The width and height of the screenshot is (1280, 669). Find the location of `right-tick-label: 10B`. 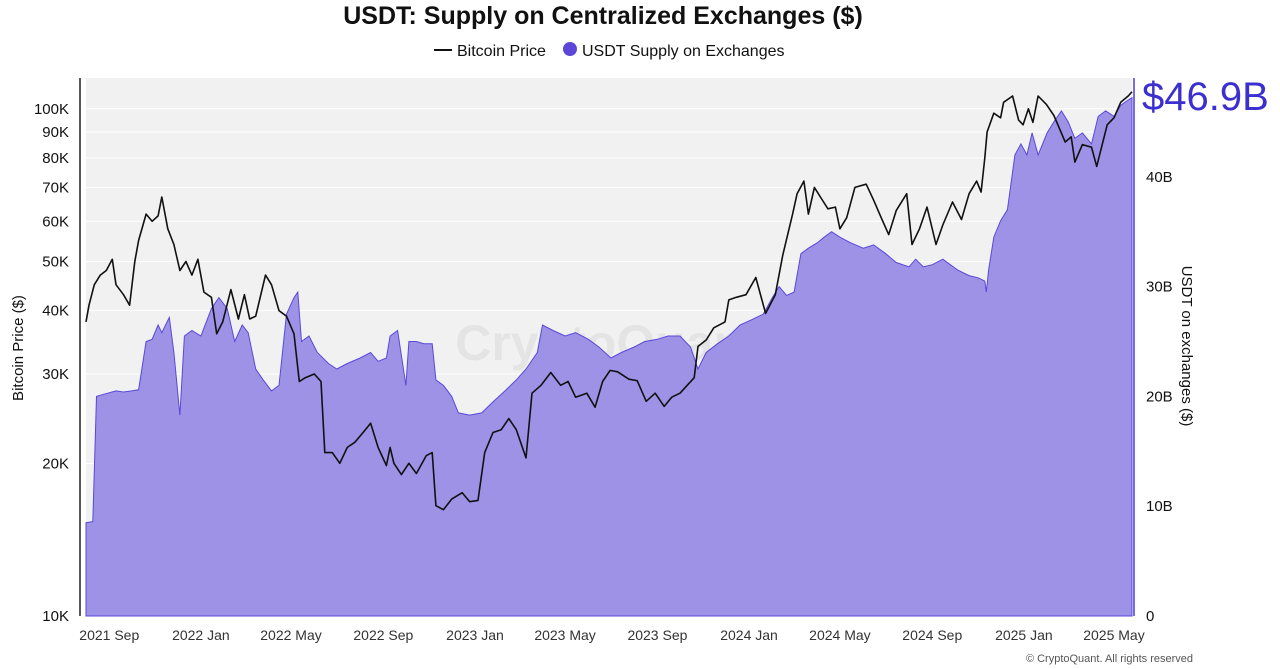

right-tick-label: 10B is located at coordinates (1159, 506).